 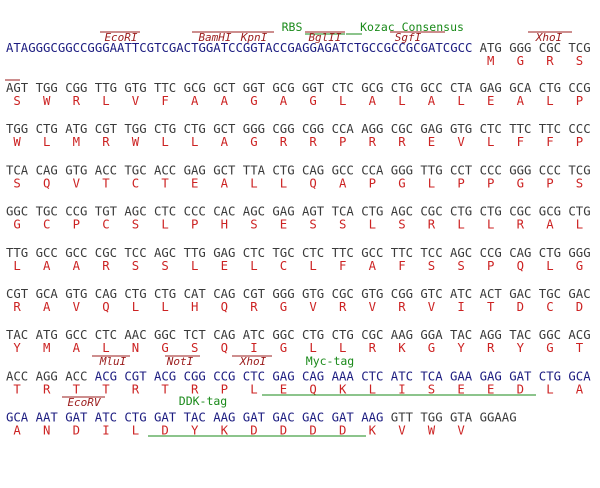 I want to click on codon: AGG, so click(x=47, y=376).